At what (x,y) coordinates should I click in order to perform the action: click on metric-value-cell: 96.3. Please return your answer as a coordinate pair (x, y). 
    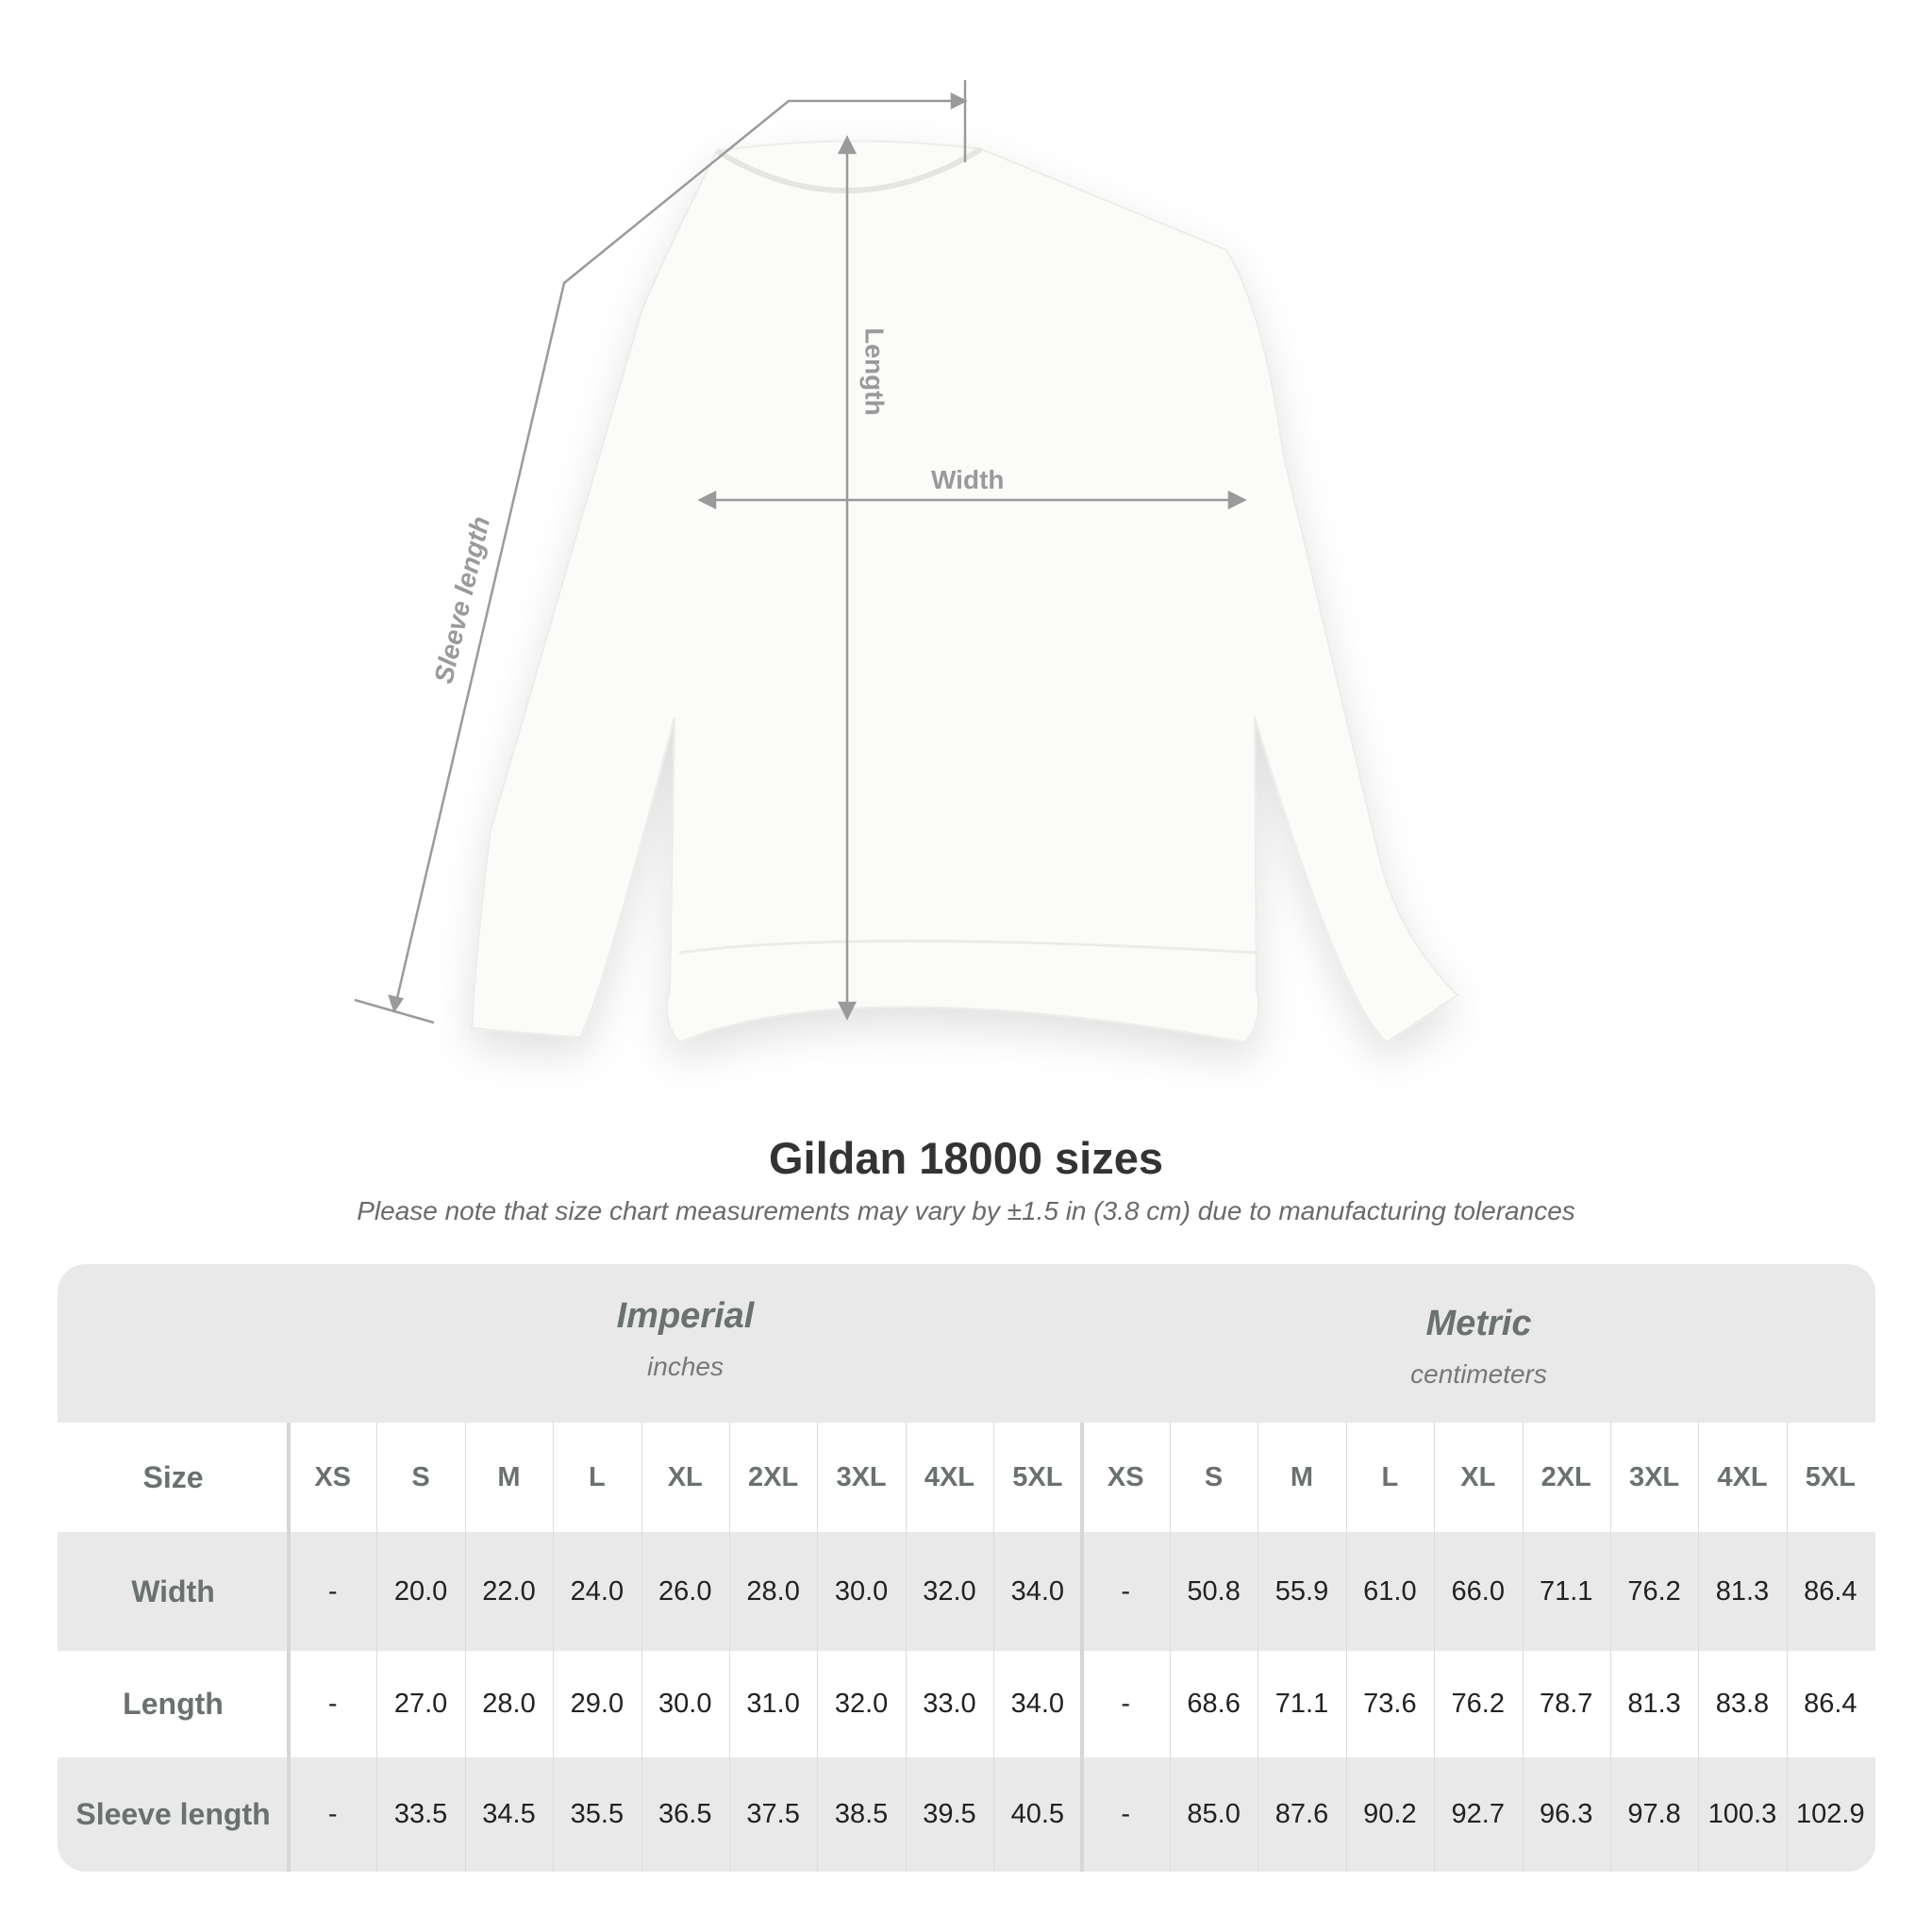
    Looking at the image, I should click on (1566, 1814).